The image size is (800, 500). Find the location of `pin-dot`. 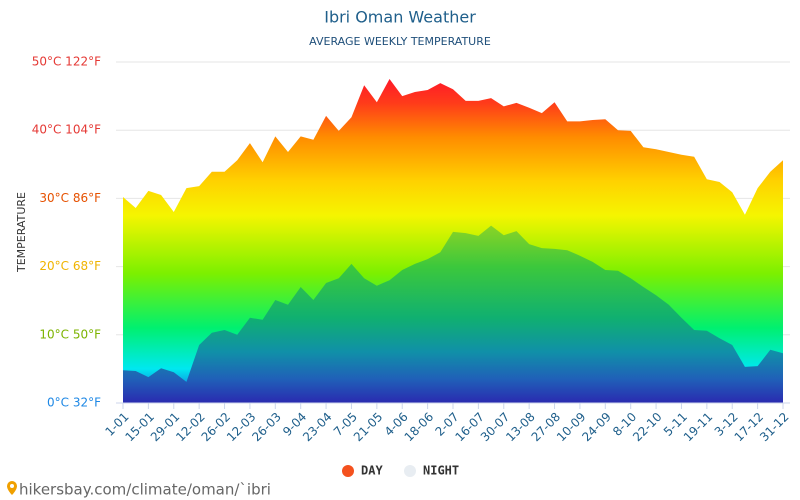

pin-dot is located at coordinates (12, 486).